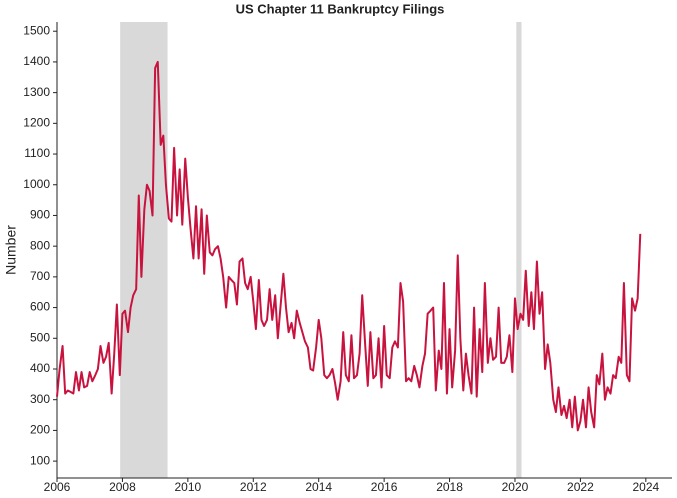 Image resolution: width=677 pixels, height=498 pixels. I want to click on chart-title: US Chapter 11 Bankruptcy Filings, so click(340, 8).